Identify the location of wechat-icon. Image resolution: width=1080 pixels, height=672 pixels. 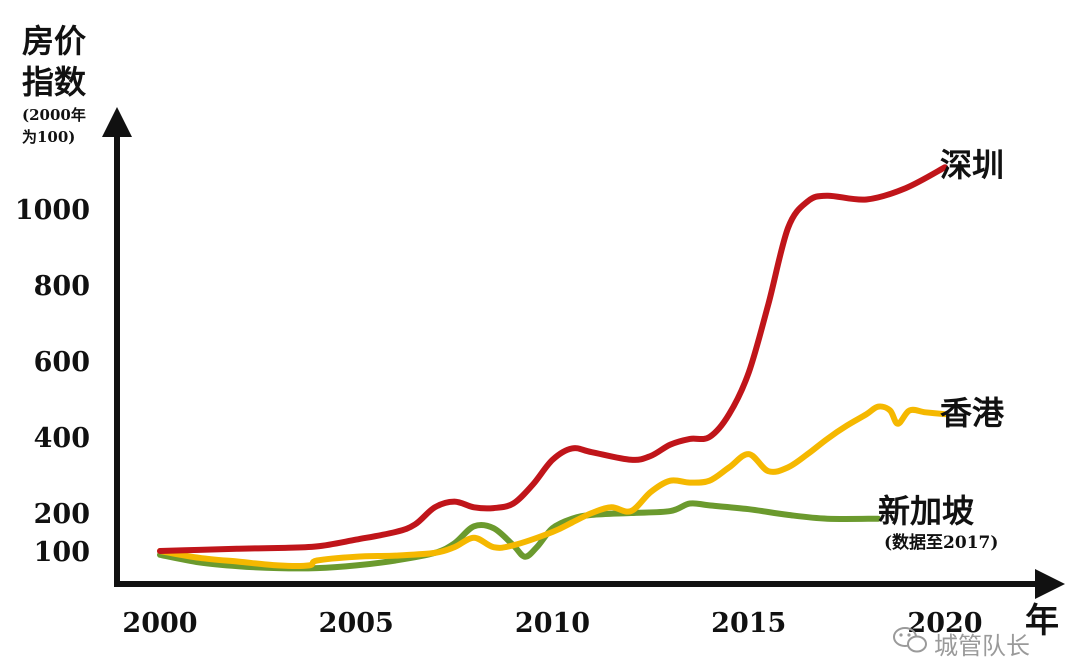
(910, 640).